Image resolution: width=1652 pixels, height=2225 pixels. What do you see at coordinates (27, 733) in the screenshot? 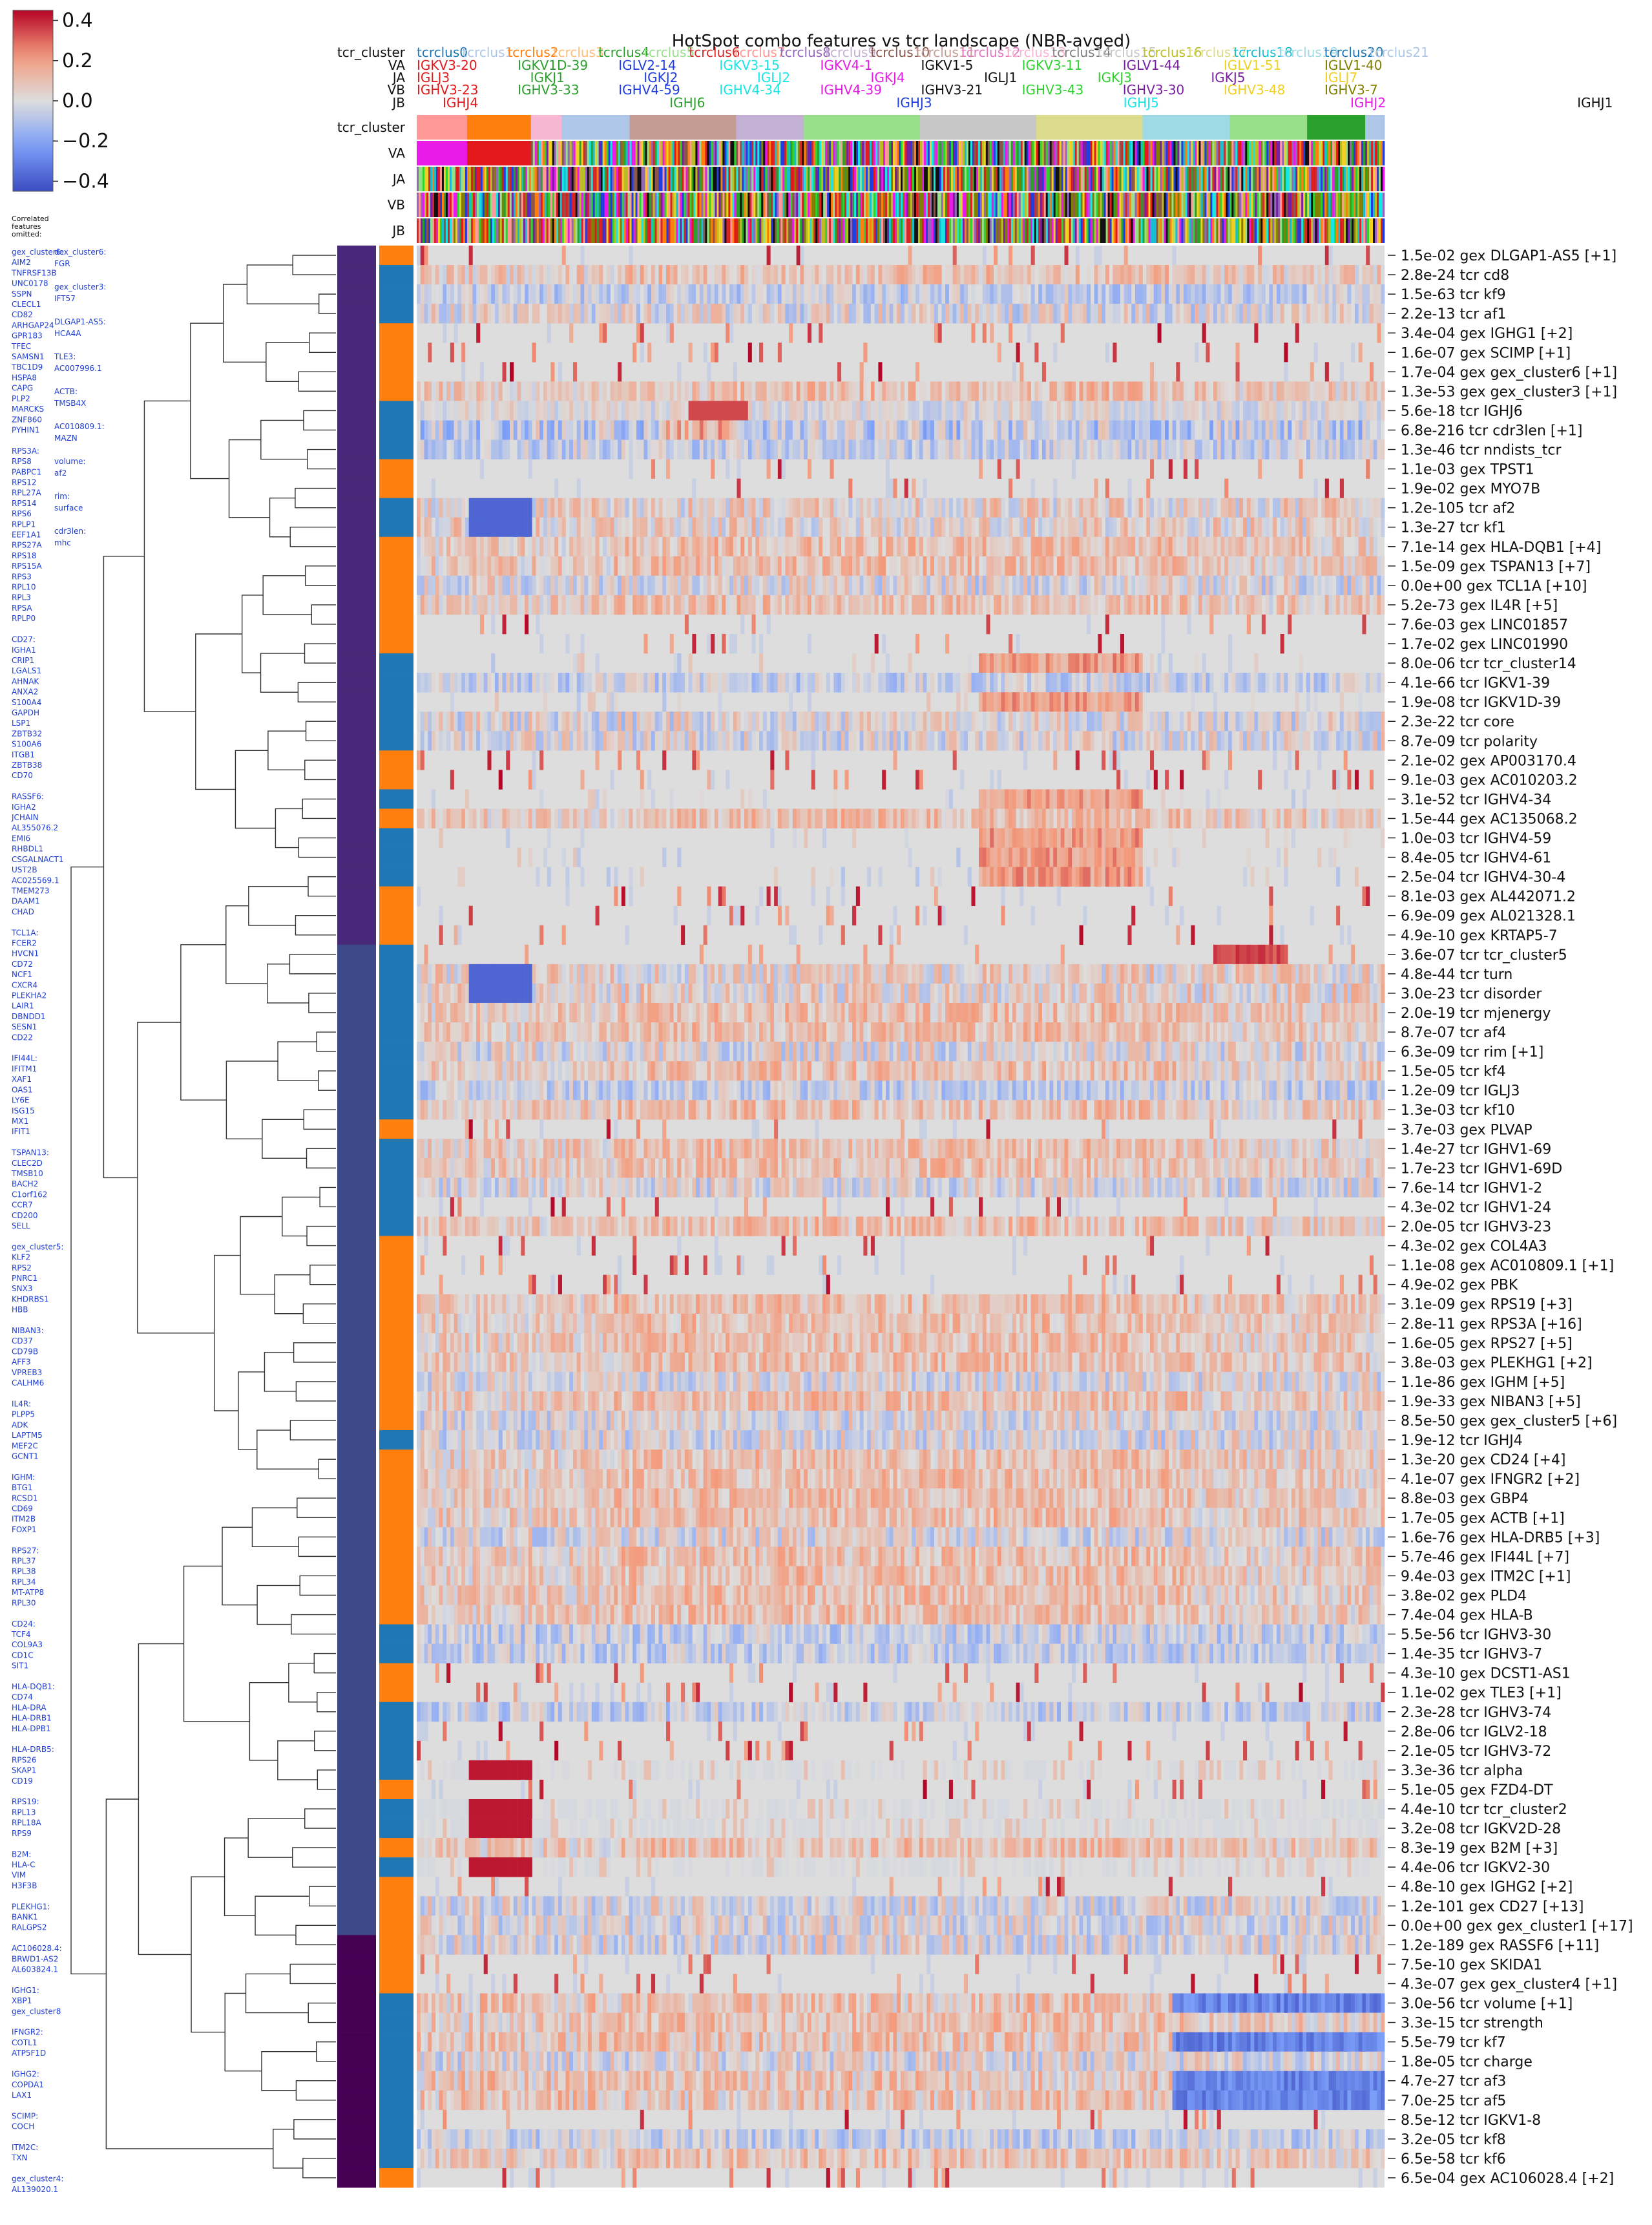
I see `omitted-feature: ZBTB32` at bounding box center [27, 733].